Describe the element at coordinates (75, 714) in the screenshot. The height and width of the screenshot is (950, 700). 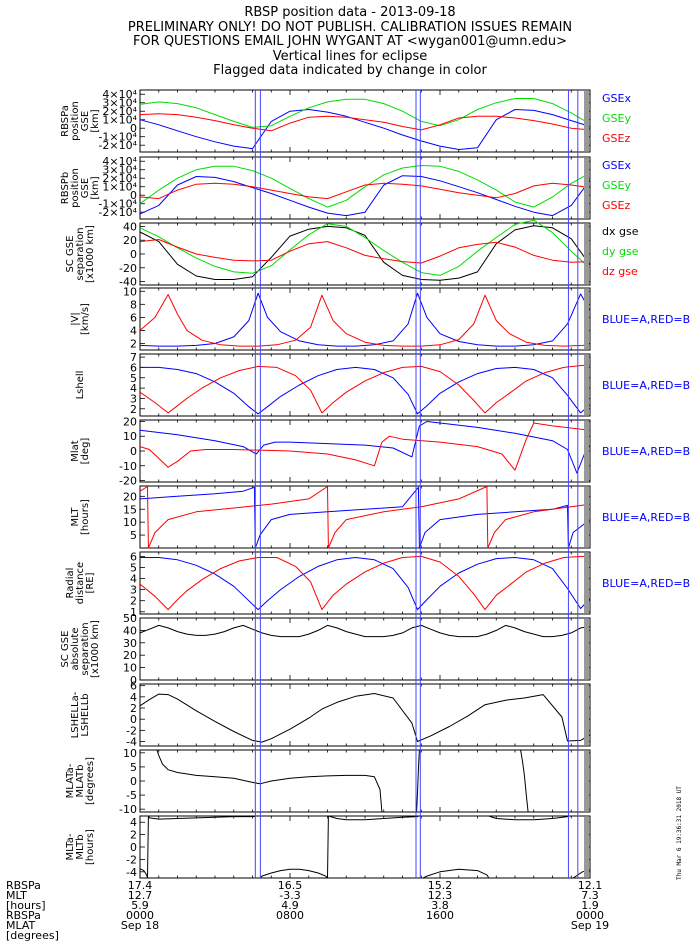
I see `y-axis-label-line: LSHELLa-` at that location.